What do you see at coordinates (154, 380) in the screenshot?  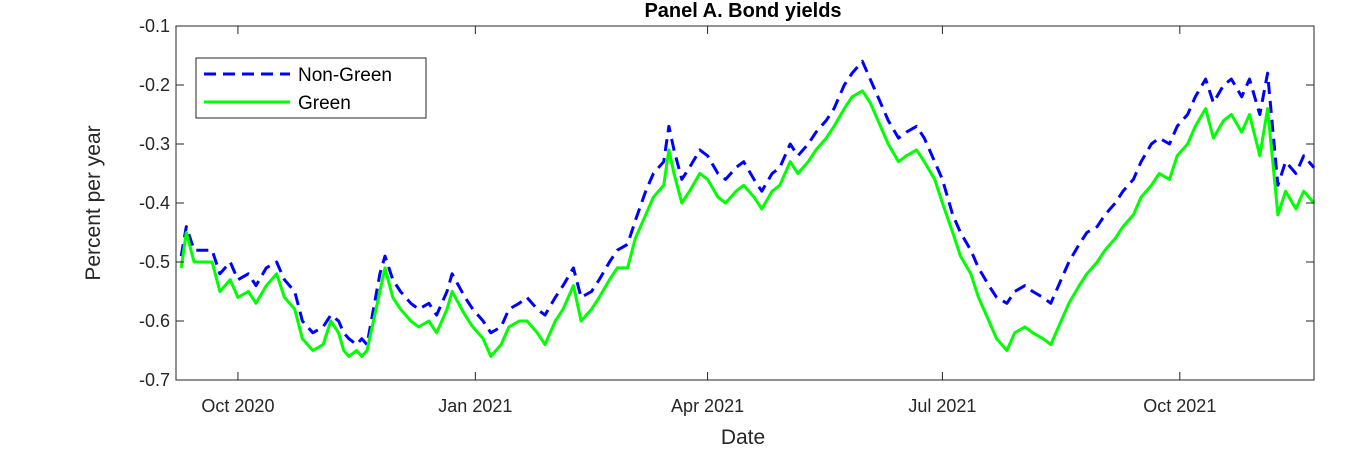 I see `y-tick-label: -0.7` at bounding box center [154, 380].